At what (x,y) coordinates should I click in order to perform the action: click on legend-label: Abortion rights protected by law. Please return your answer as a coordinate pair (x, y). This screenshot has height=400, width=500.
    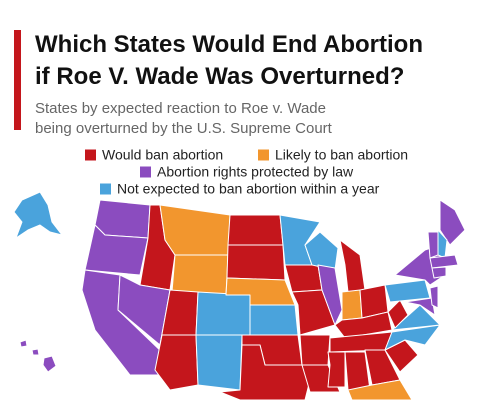
    Looking at the image, I should click on (255, 172).